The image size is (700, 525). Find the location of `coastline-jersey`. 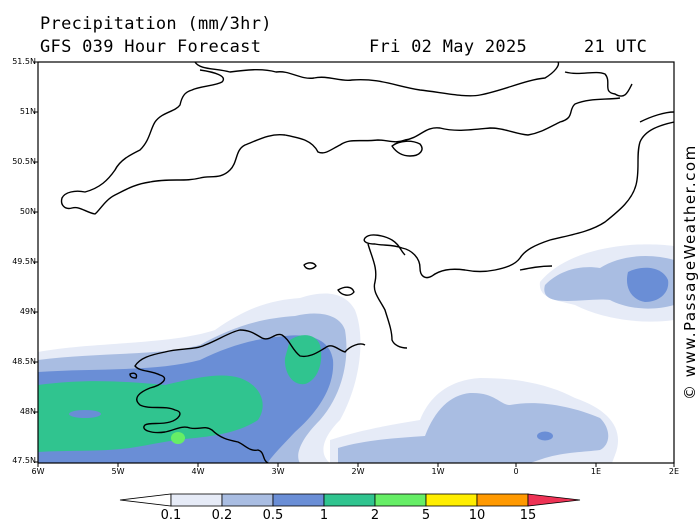

coastline-jersey is located at coordinates (346, 291).